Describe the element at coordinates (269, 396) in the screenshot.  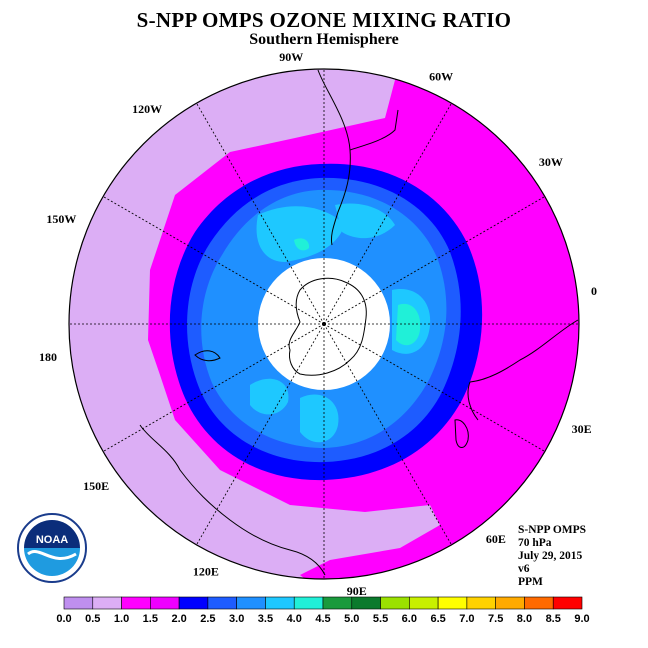
I see `level-3.0-3.5-southwest` at that location.